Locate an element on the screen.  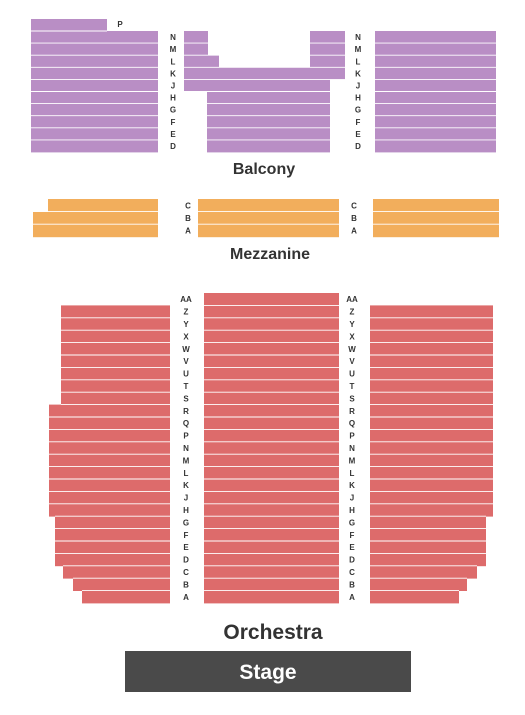
mezzanine-section is located at coordinates (266, 218).